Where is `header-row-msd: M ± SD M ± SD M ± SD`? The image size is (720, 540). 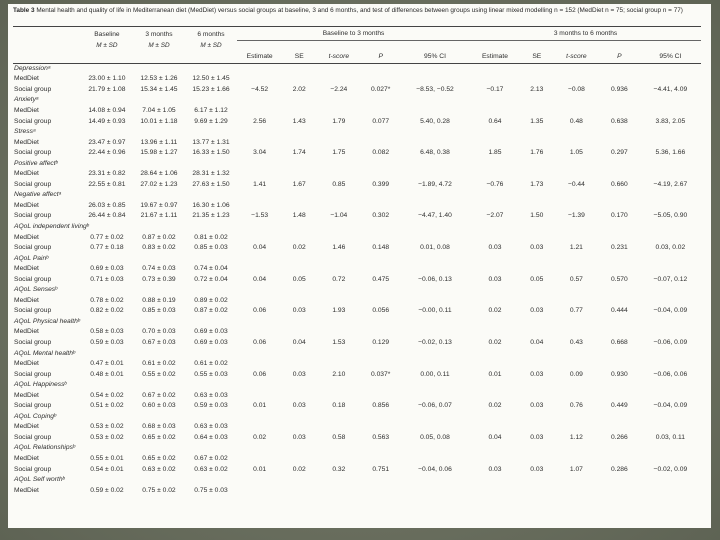 header-row-msd: M ± SD M ± SD M ± SD is located at coordinates (357, 46).